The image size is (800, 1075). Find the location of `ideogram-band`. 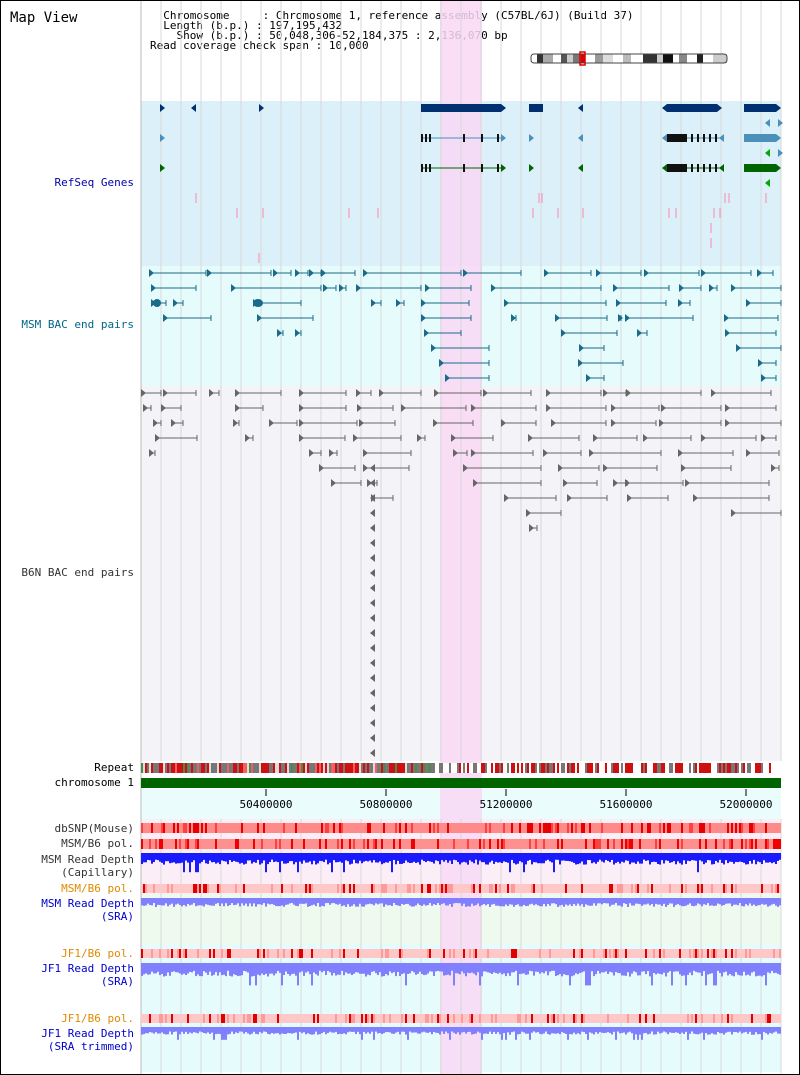

ideogram-band is located at coordinates (618, 58).